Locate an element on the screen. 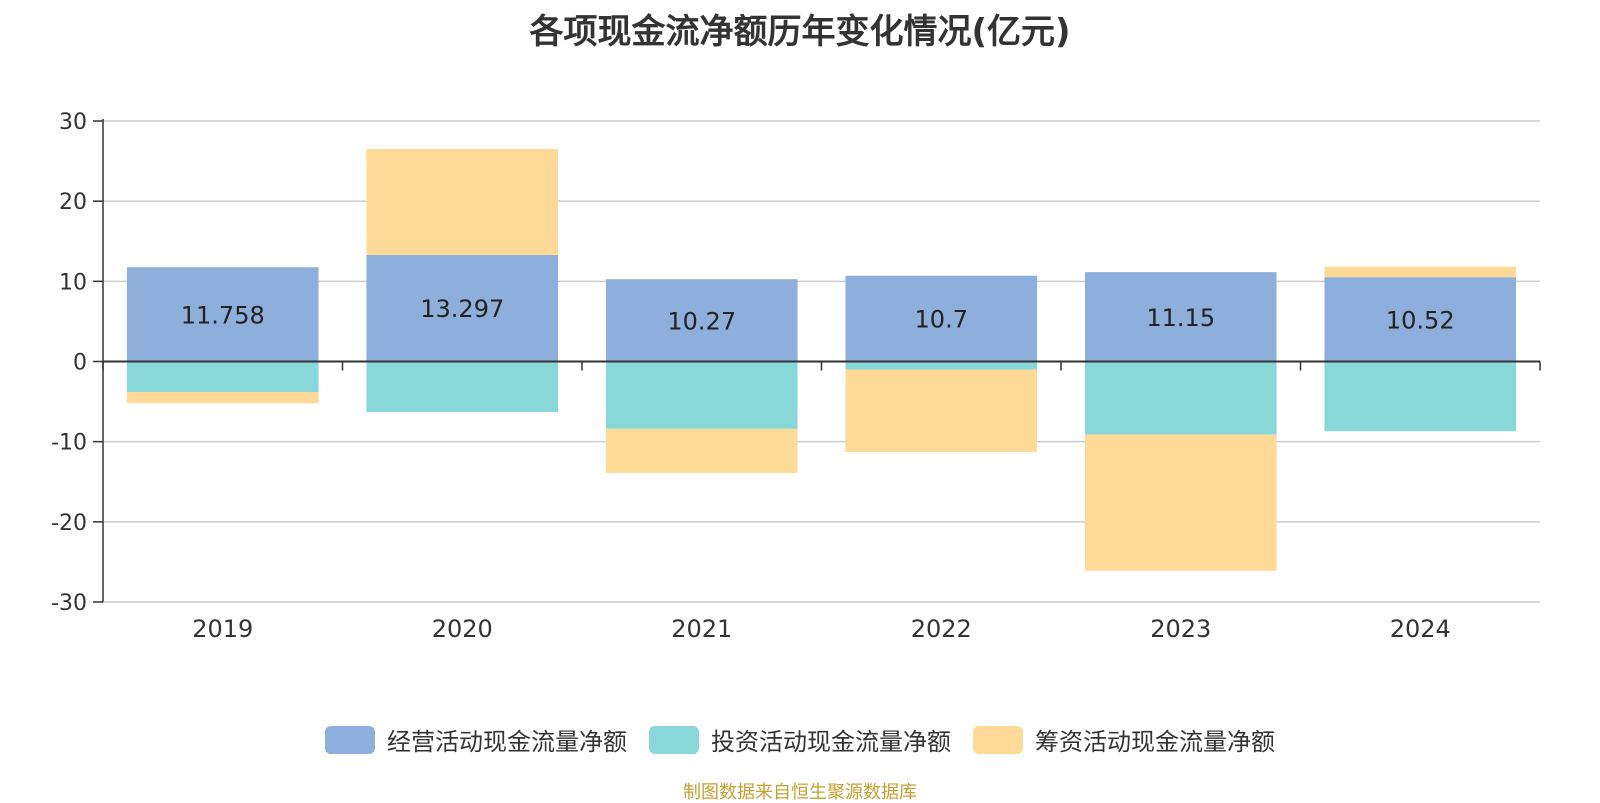 The height and width of the screenshot is (803, 1600). data-label: 13.297 is located at coordinates (462, 309).